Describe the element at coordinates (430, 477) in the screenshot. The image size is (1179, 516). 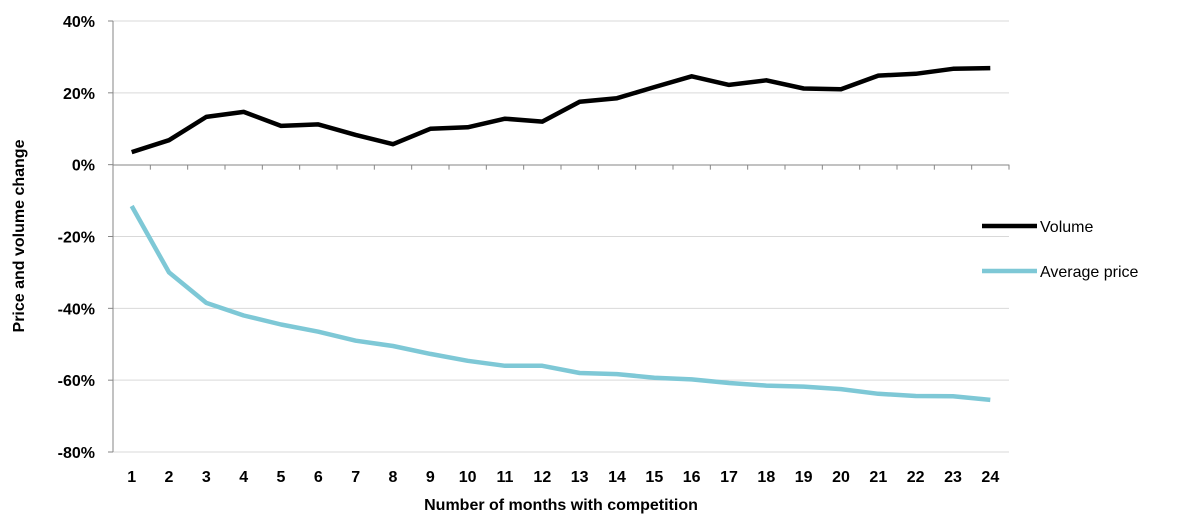
I see `x-tick-label: 9` at that location.